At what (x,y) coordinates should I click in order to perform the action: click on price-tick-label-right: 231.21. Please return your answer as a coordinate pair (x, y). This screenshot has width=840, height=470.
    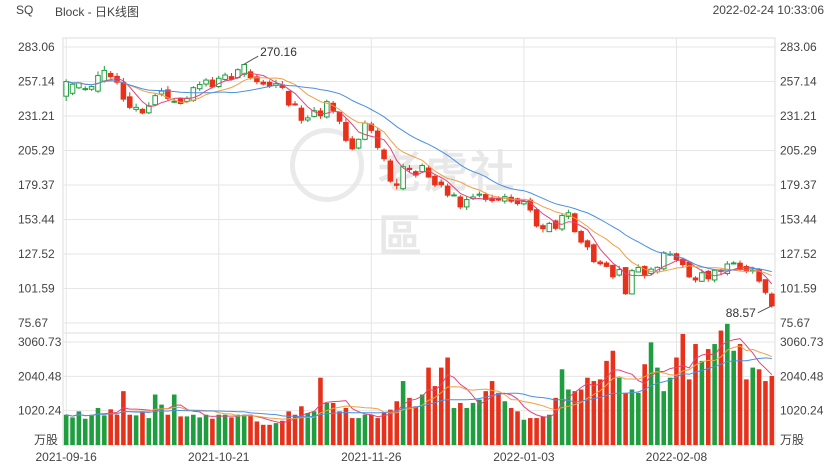
    Looking at the image, I should click on (798, 116).